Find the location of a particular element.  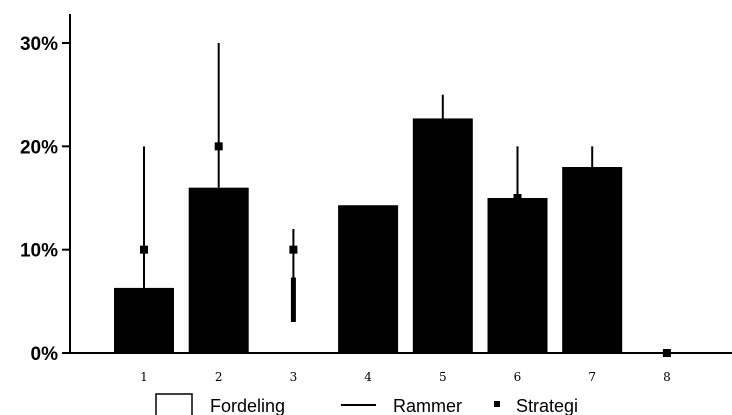

range-thick-segment is located at coordinates (293, 299).